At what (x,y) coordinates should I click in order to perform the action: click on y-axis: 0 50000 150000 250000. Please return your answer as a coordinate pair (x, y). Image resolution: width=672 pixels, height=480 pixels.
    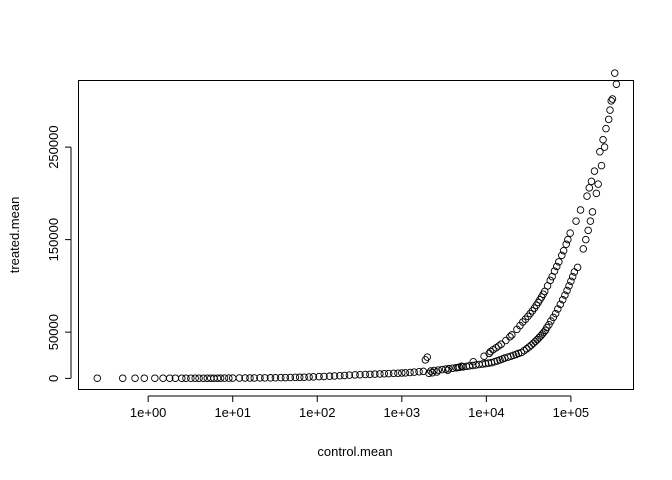
    Looking at the image, I should click on (59, 253).